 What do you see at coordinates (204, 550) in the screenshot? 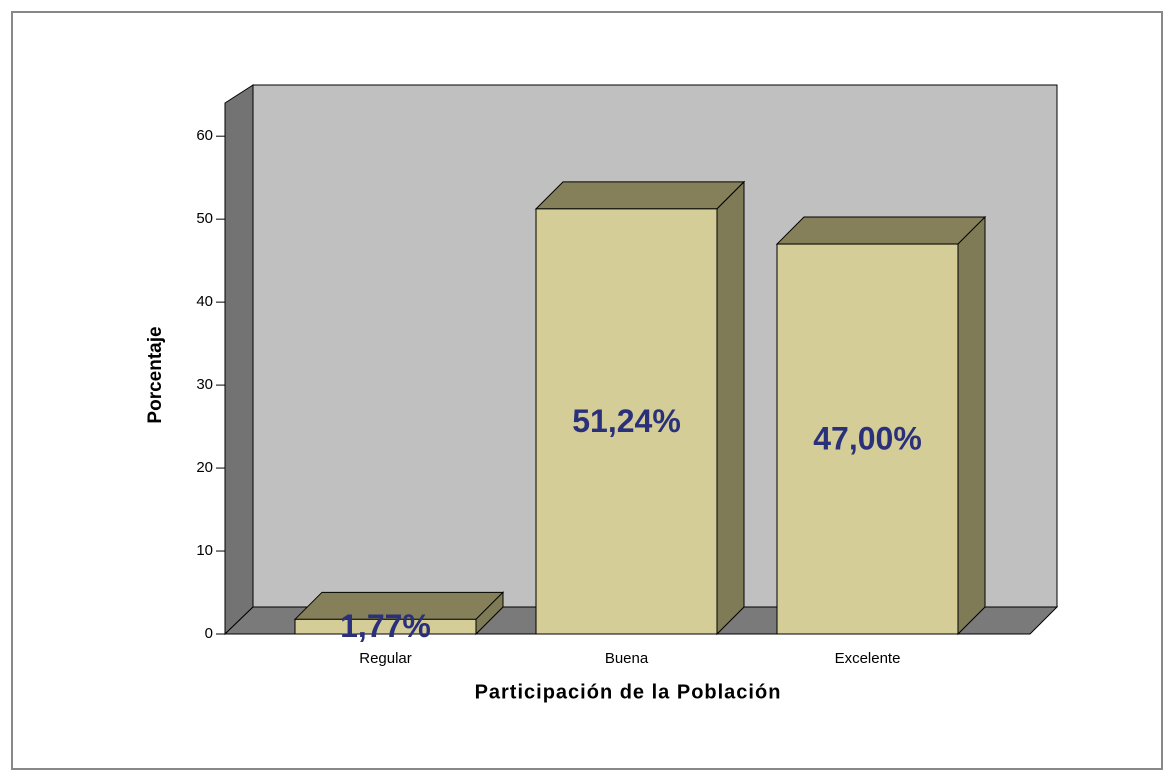
I see `y-tick-label: 10` at bounding box center [204, 550].